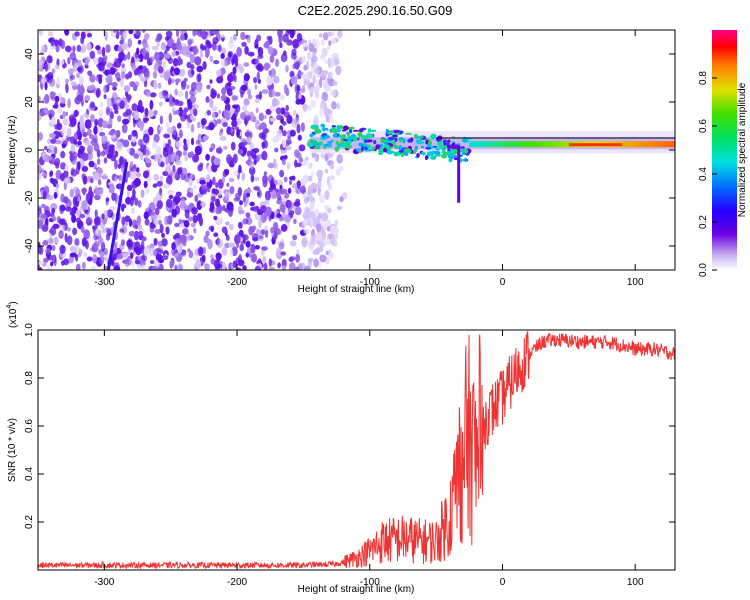  I want to click on y-tick-label: 0.6, so click(29, 426).